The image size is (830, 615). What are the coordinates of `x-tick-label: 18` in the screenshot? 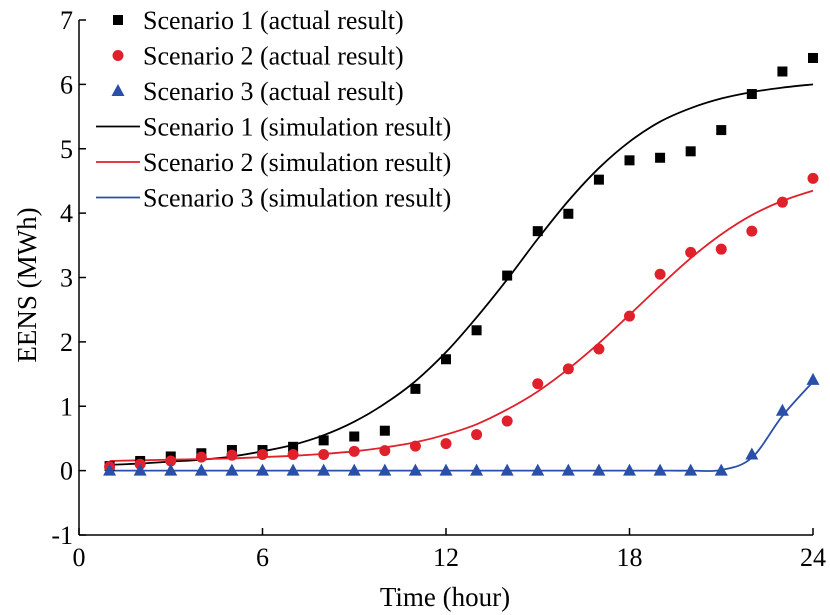 It's located at (630, 557).